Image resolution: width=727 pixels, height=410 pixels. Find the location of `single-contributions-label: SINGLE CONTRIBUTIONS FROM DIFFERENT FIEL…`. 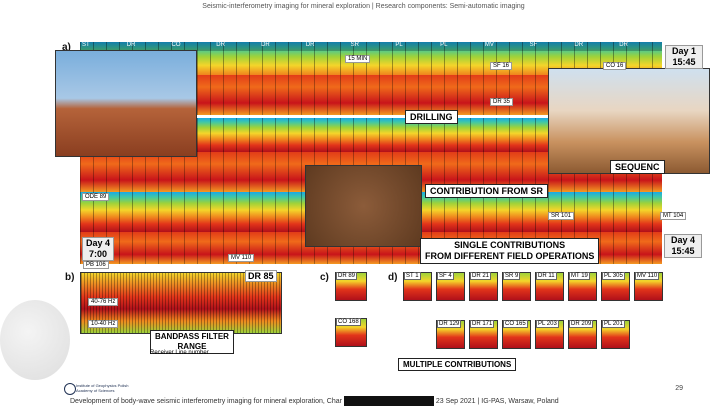

single-contributions-label: SINGLE CONTRIBUTIONS FROM DIFFERENT FIEL… is located at coordinates (510, 251).